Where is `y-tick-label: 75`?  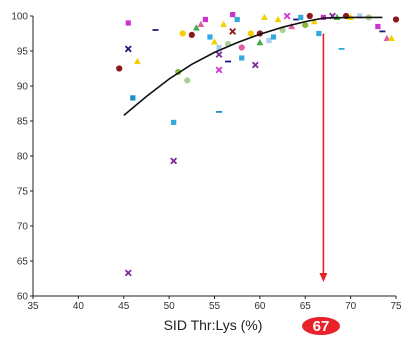
y-tick-label: 75 is located at coordinates (23, 192).